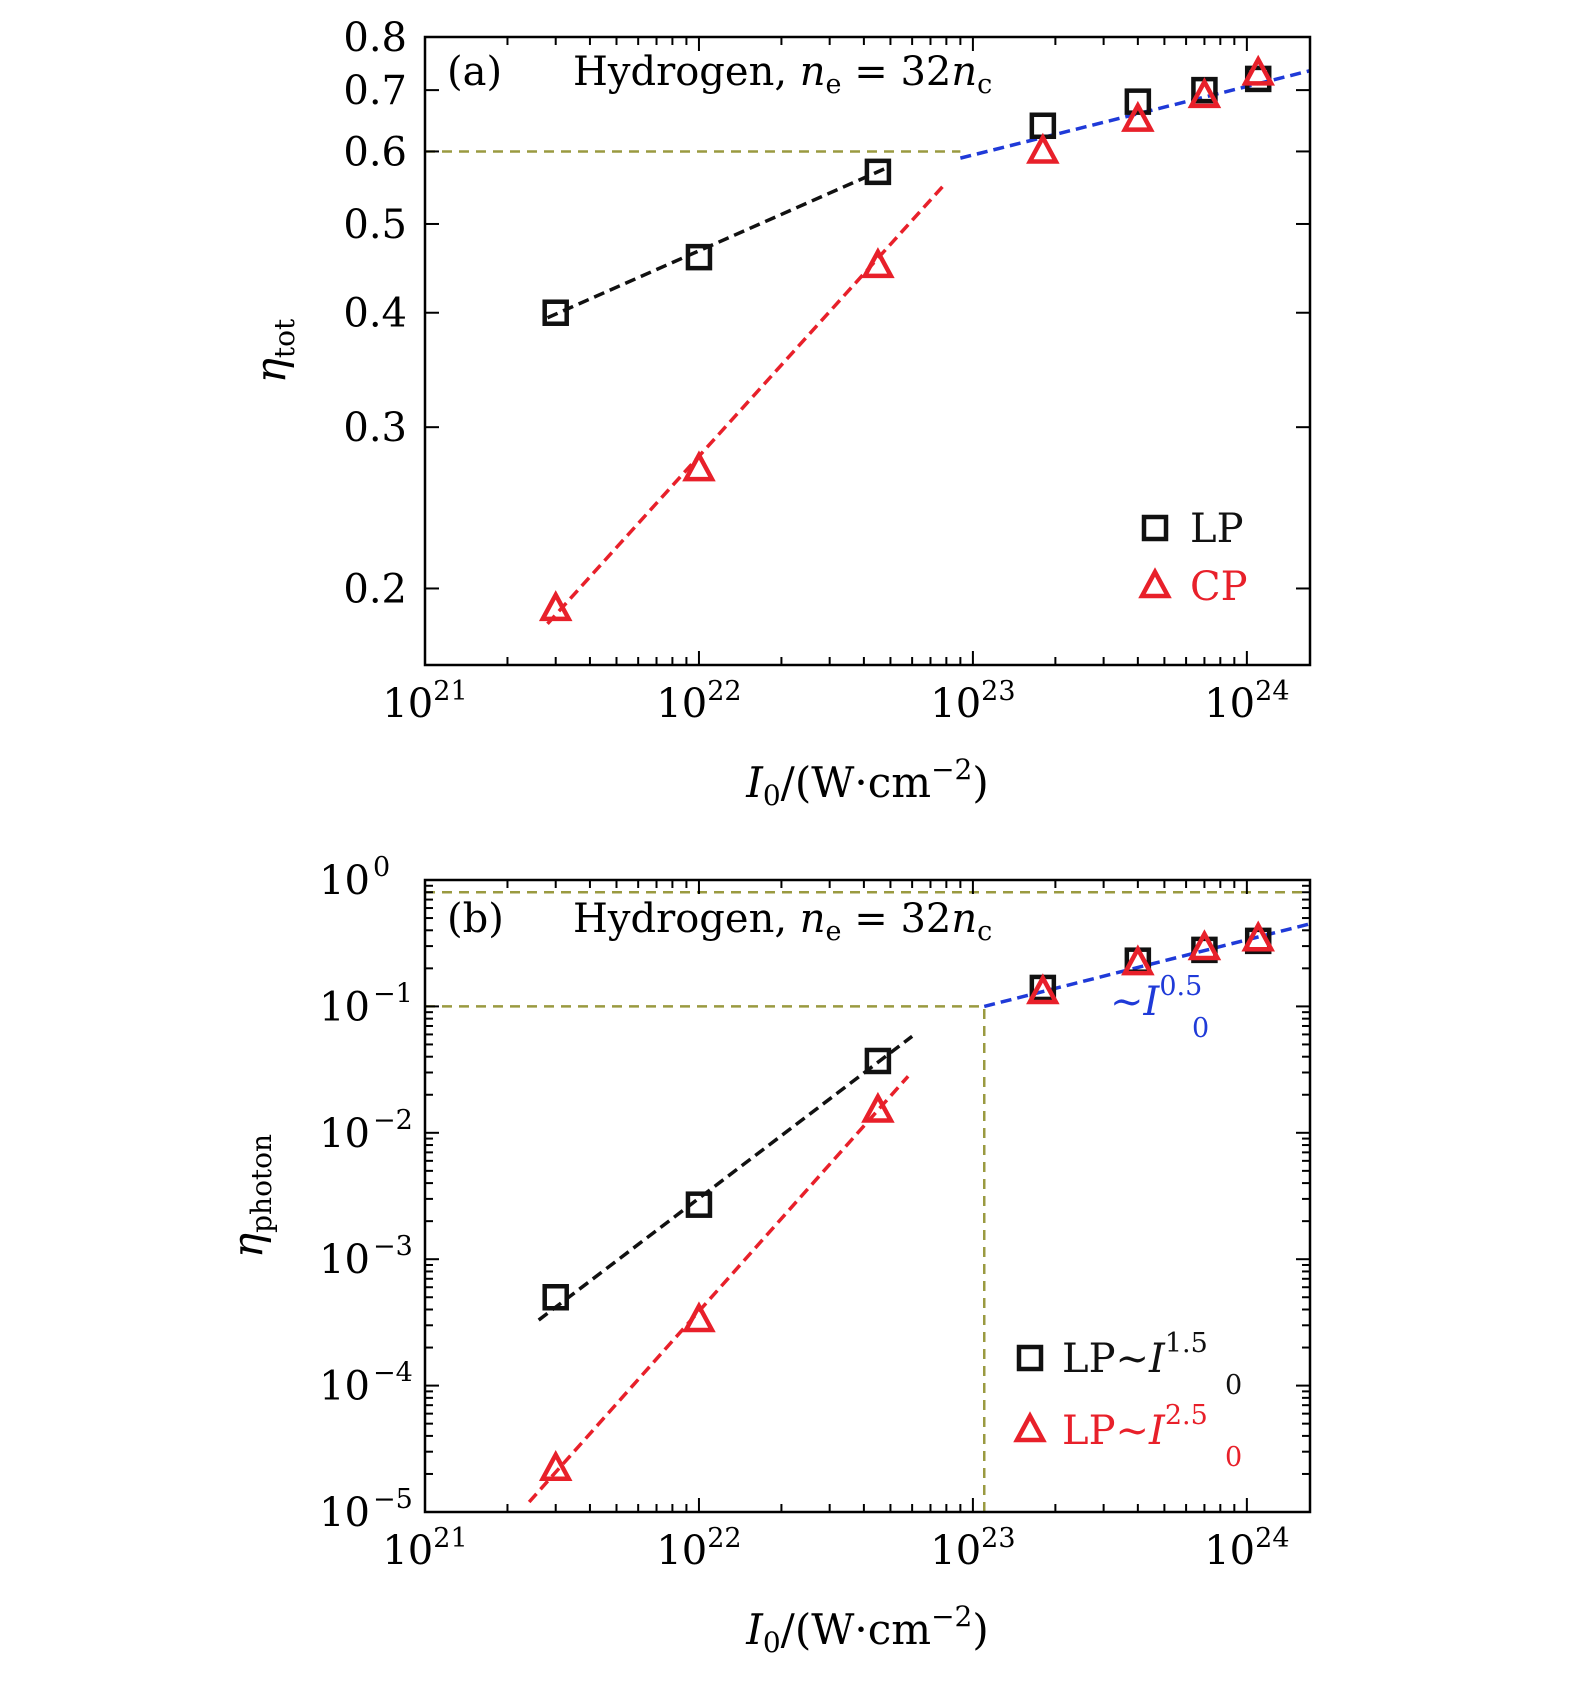 Image resolution: width=1575 pixels, height=1683 pixels. What do you see at coordinates (250, 1196) in the screenshot?
I see `y-axis-label: ηphoton` at bounding box center [250, 1196].